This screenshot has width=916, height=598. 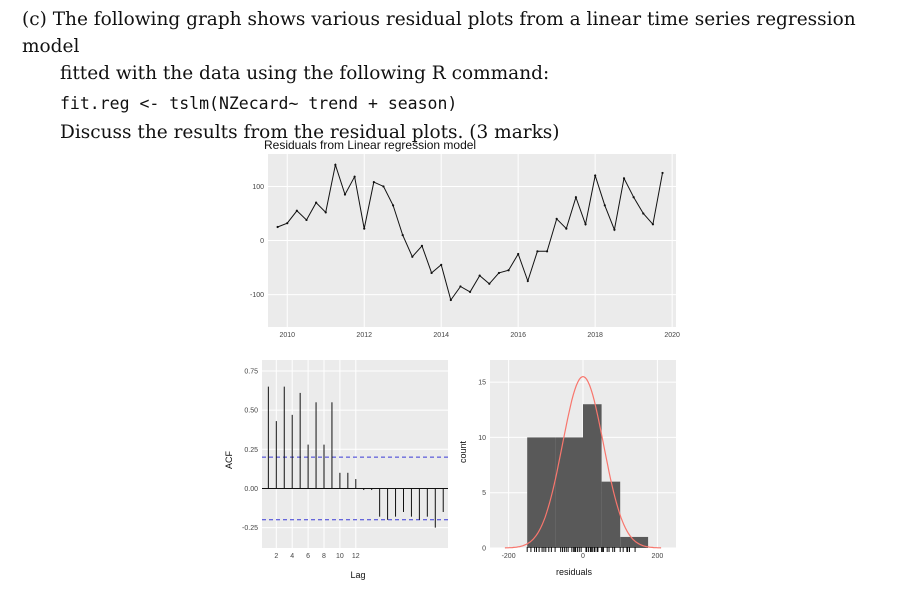 What do you see at coordinates (257, 241) in the screenshot?
I see `time-series-y-ticks: 100 0 -100` at bounding box center [257, 241].